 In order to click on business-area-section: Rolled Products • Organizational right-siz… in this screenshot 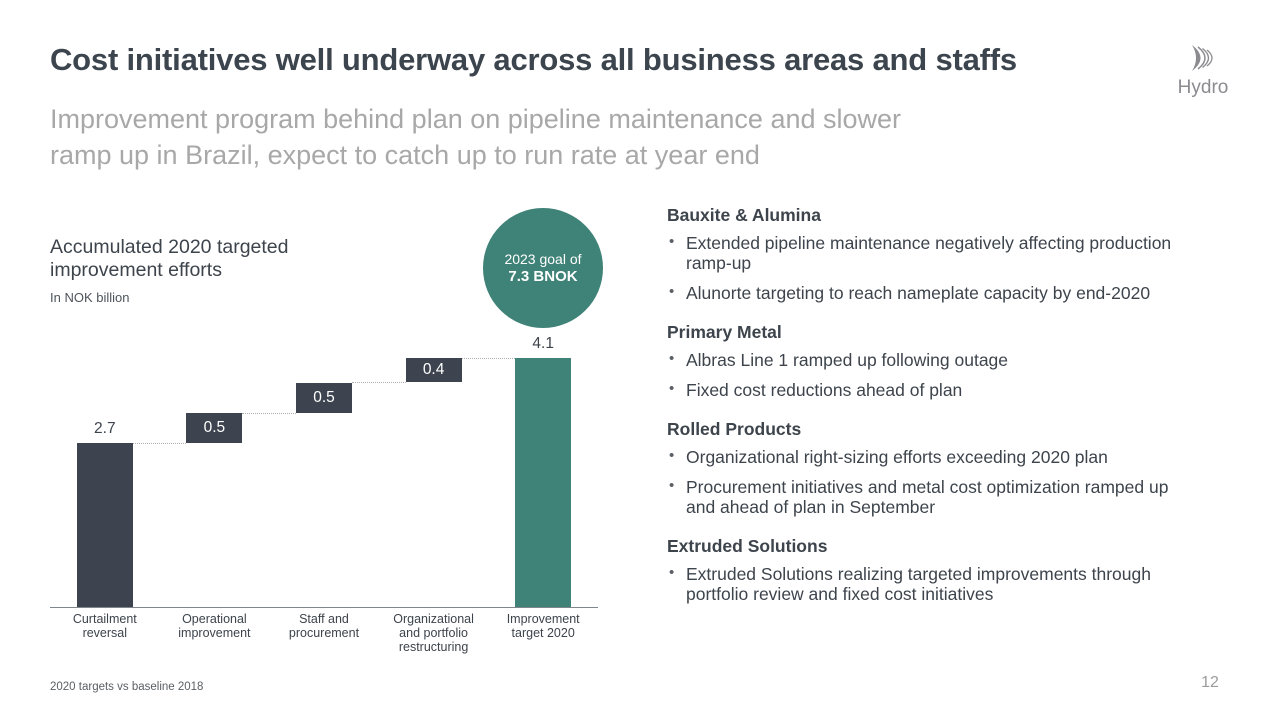, I will do `click(947, 468)`.